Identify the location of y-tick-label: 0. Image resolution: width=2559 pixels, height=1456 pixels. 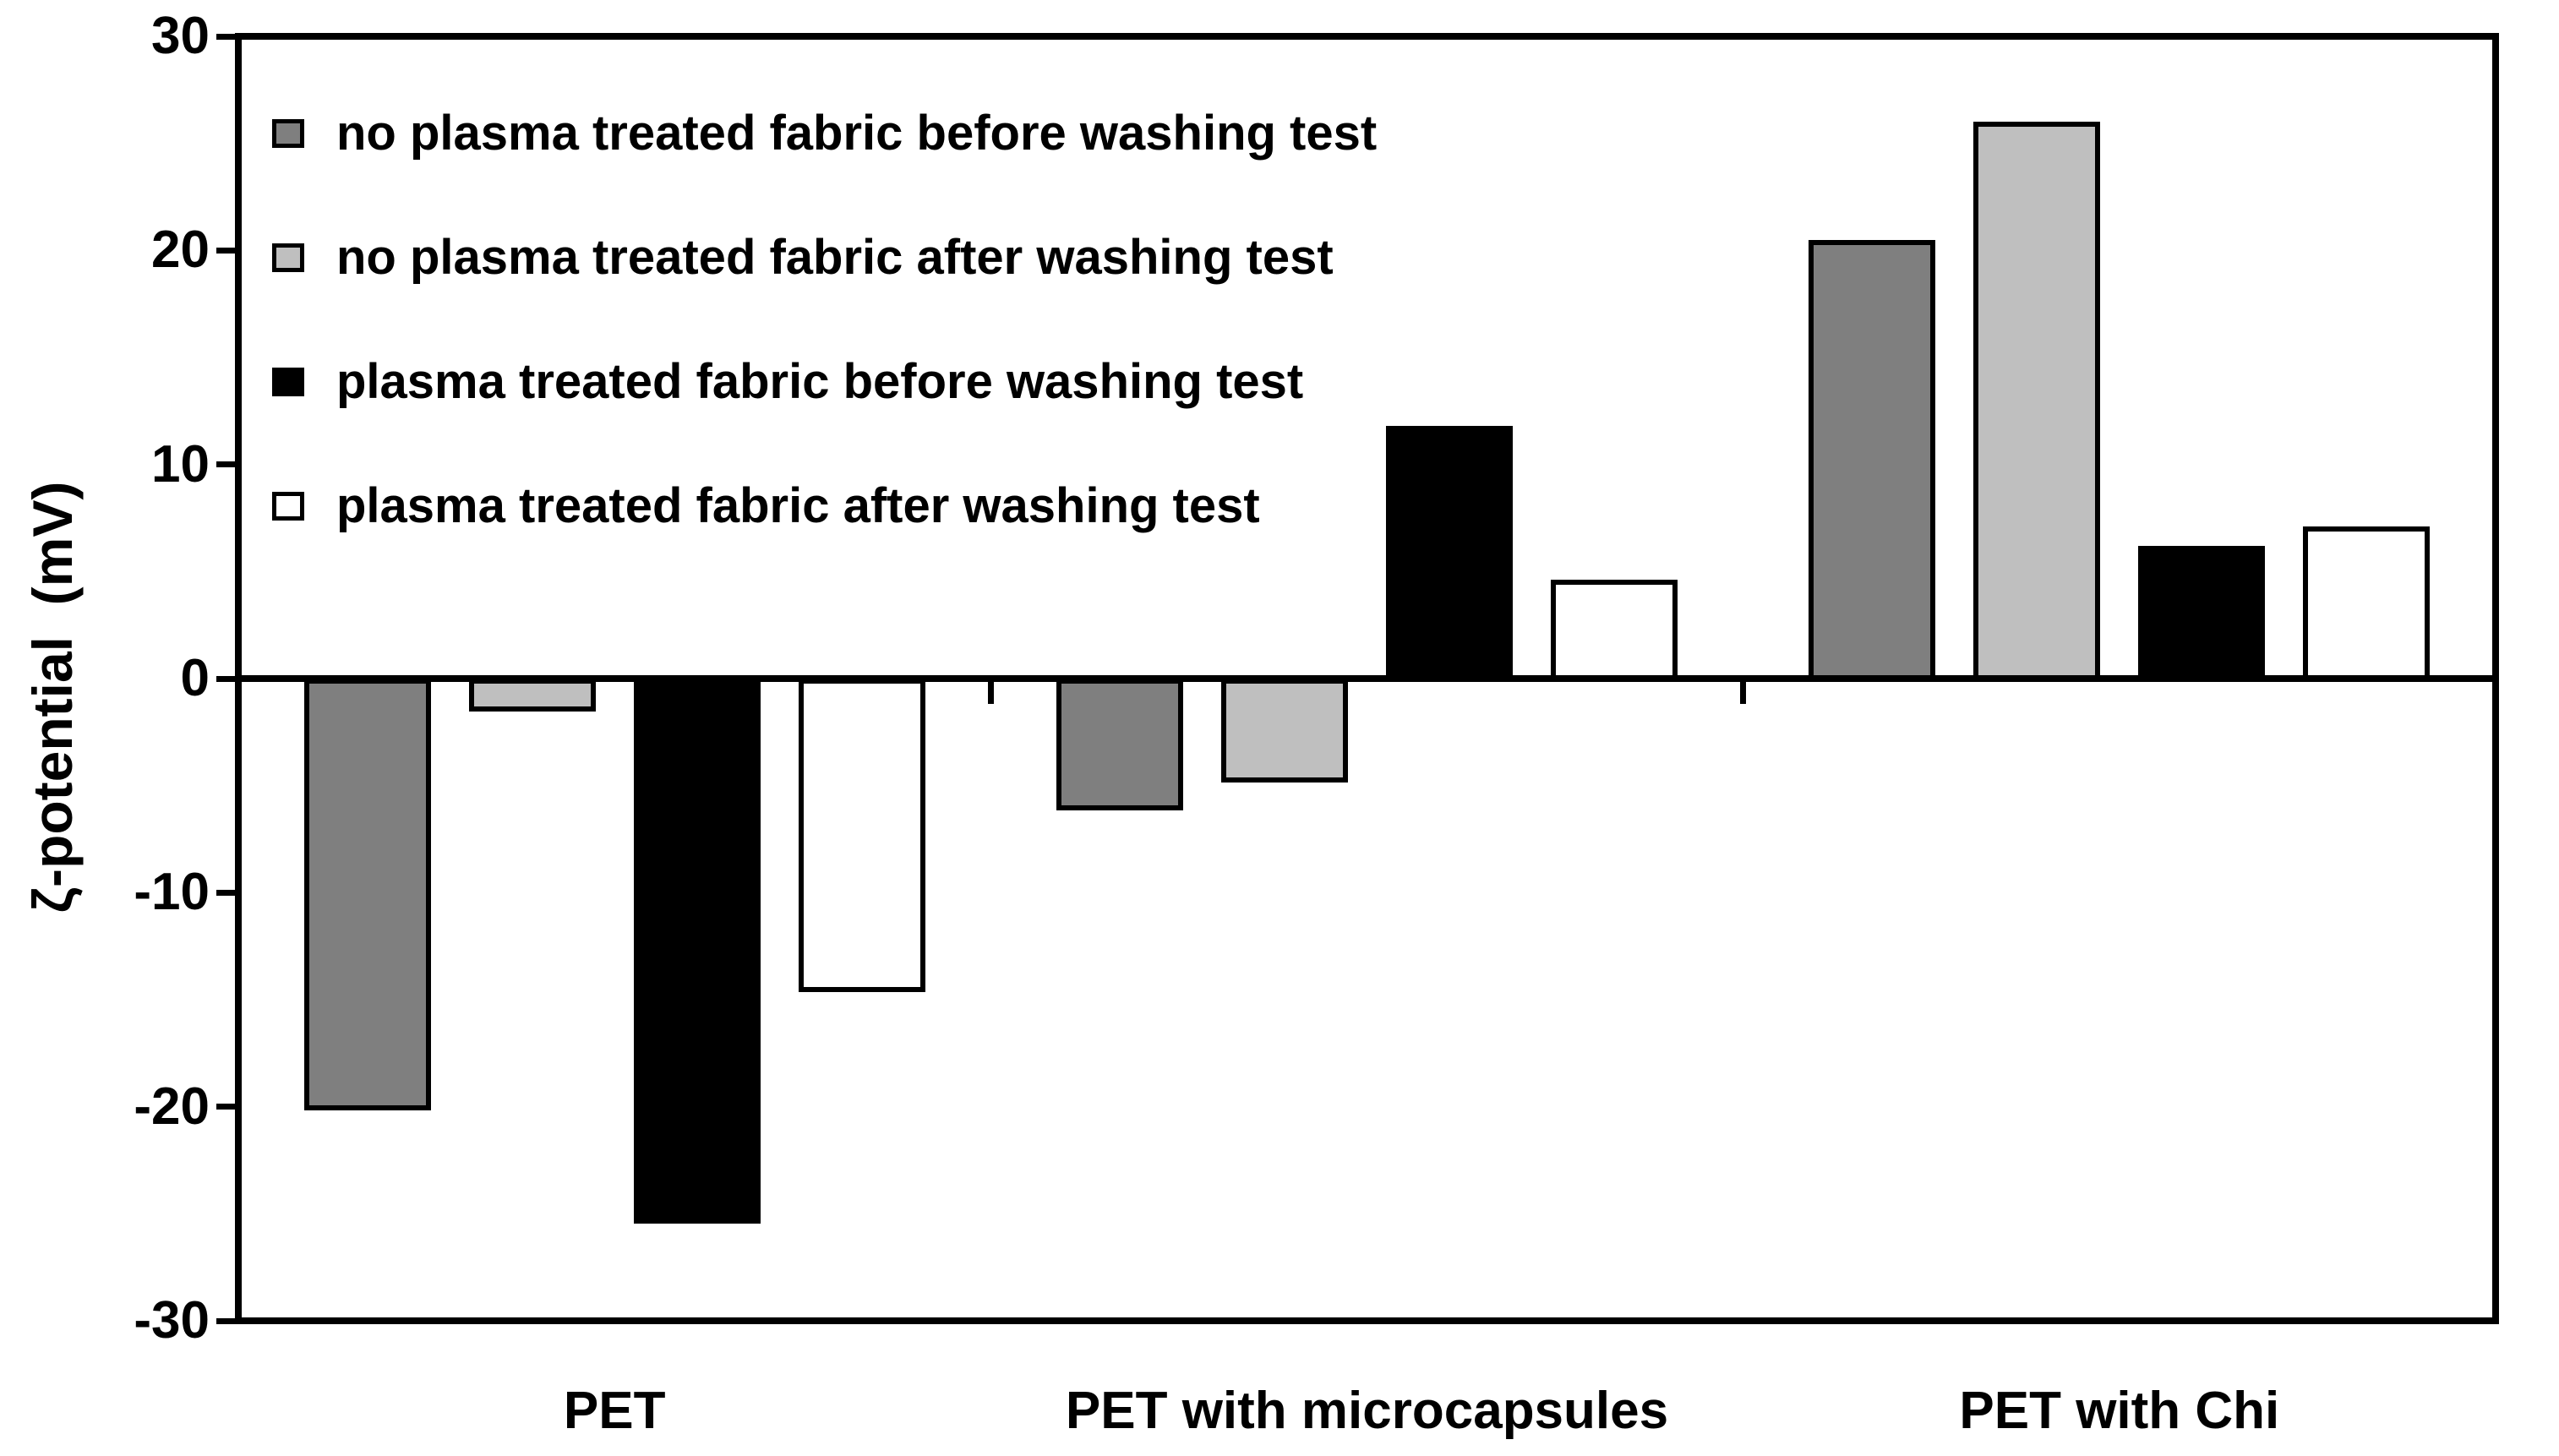
(195, 678).